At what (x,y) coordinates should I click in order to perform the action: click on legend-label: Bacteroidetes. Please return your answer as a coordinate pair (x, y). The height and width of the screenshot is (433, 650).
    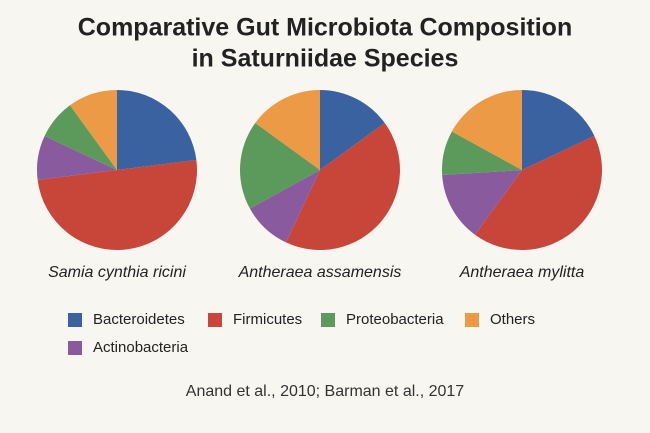
    Looking at the image, I should click on (139, 319).